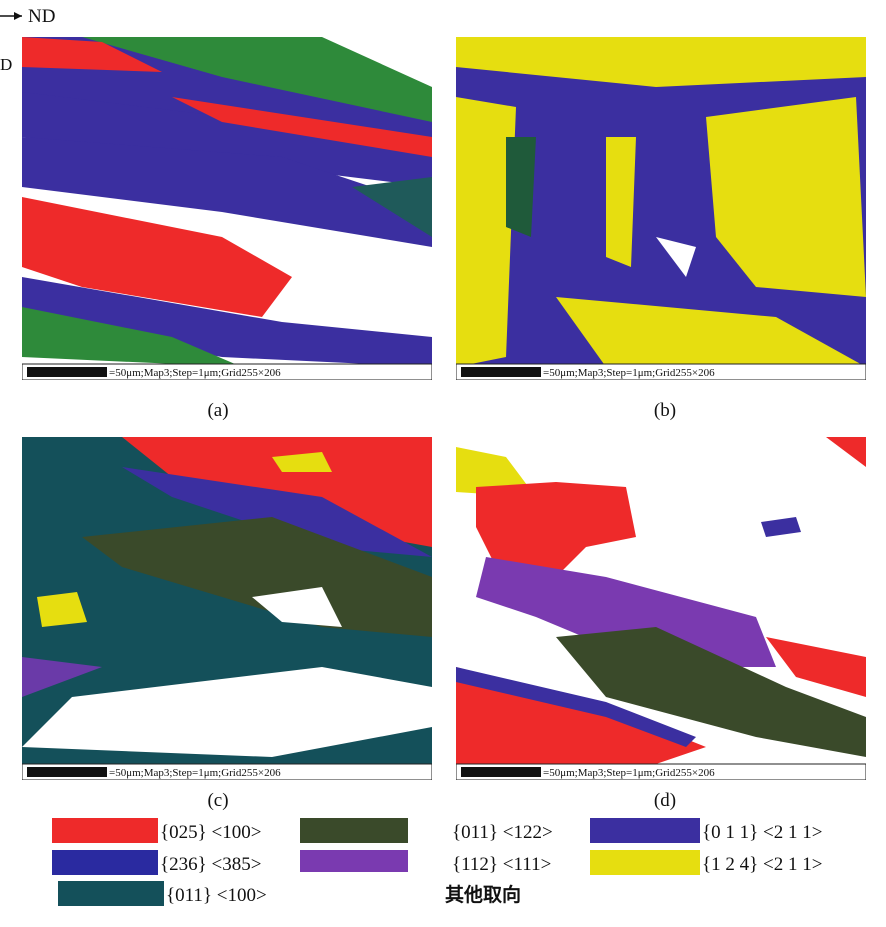  What do you see at coordinates (483, 894) in the screenshot?
I see `legend-label: 其他取向` at bounding box center [483, 894].